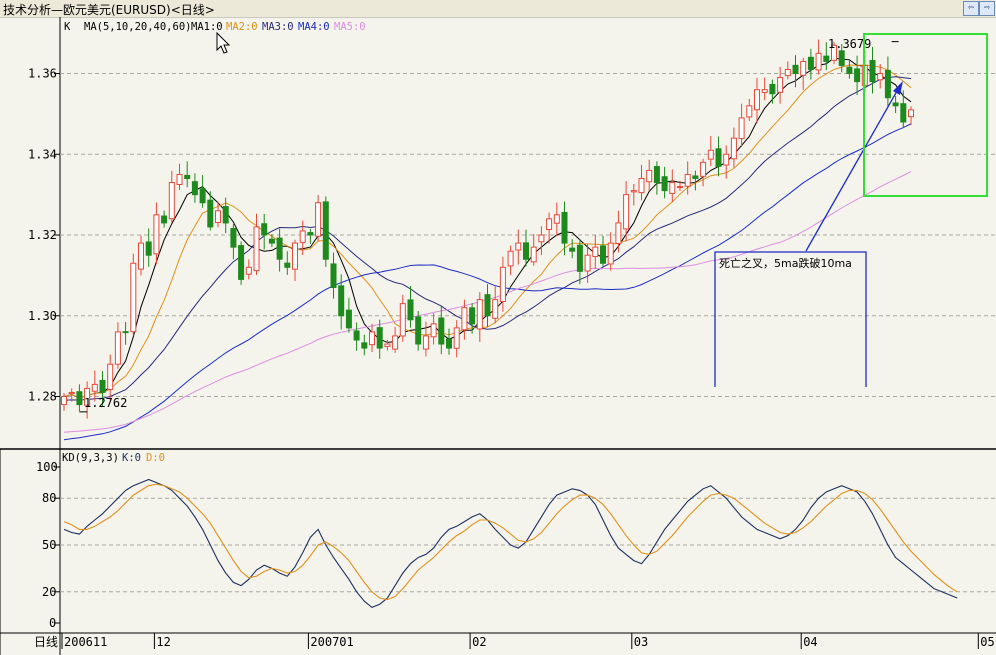 Image resolution: width=996 pixels, height=655 pixels. Describe the element at coordinates (42, 397) in the screenshot. I see `y-tick-label: 1.28` at that location.